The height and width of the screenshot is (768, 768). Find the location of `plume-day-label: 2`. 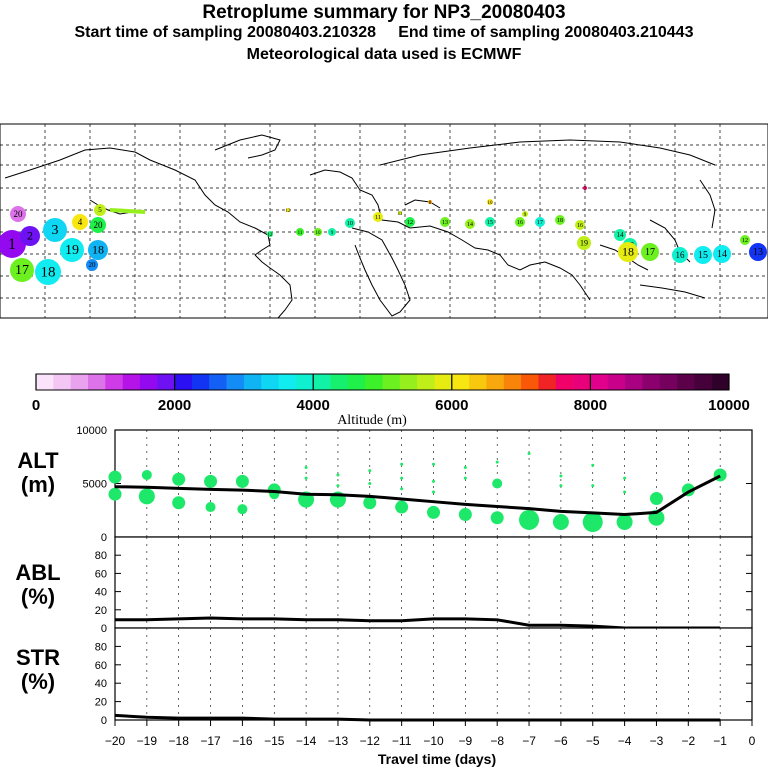

plume-day-label: 2 is located at coordinates (30, 236).